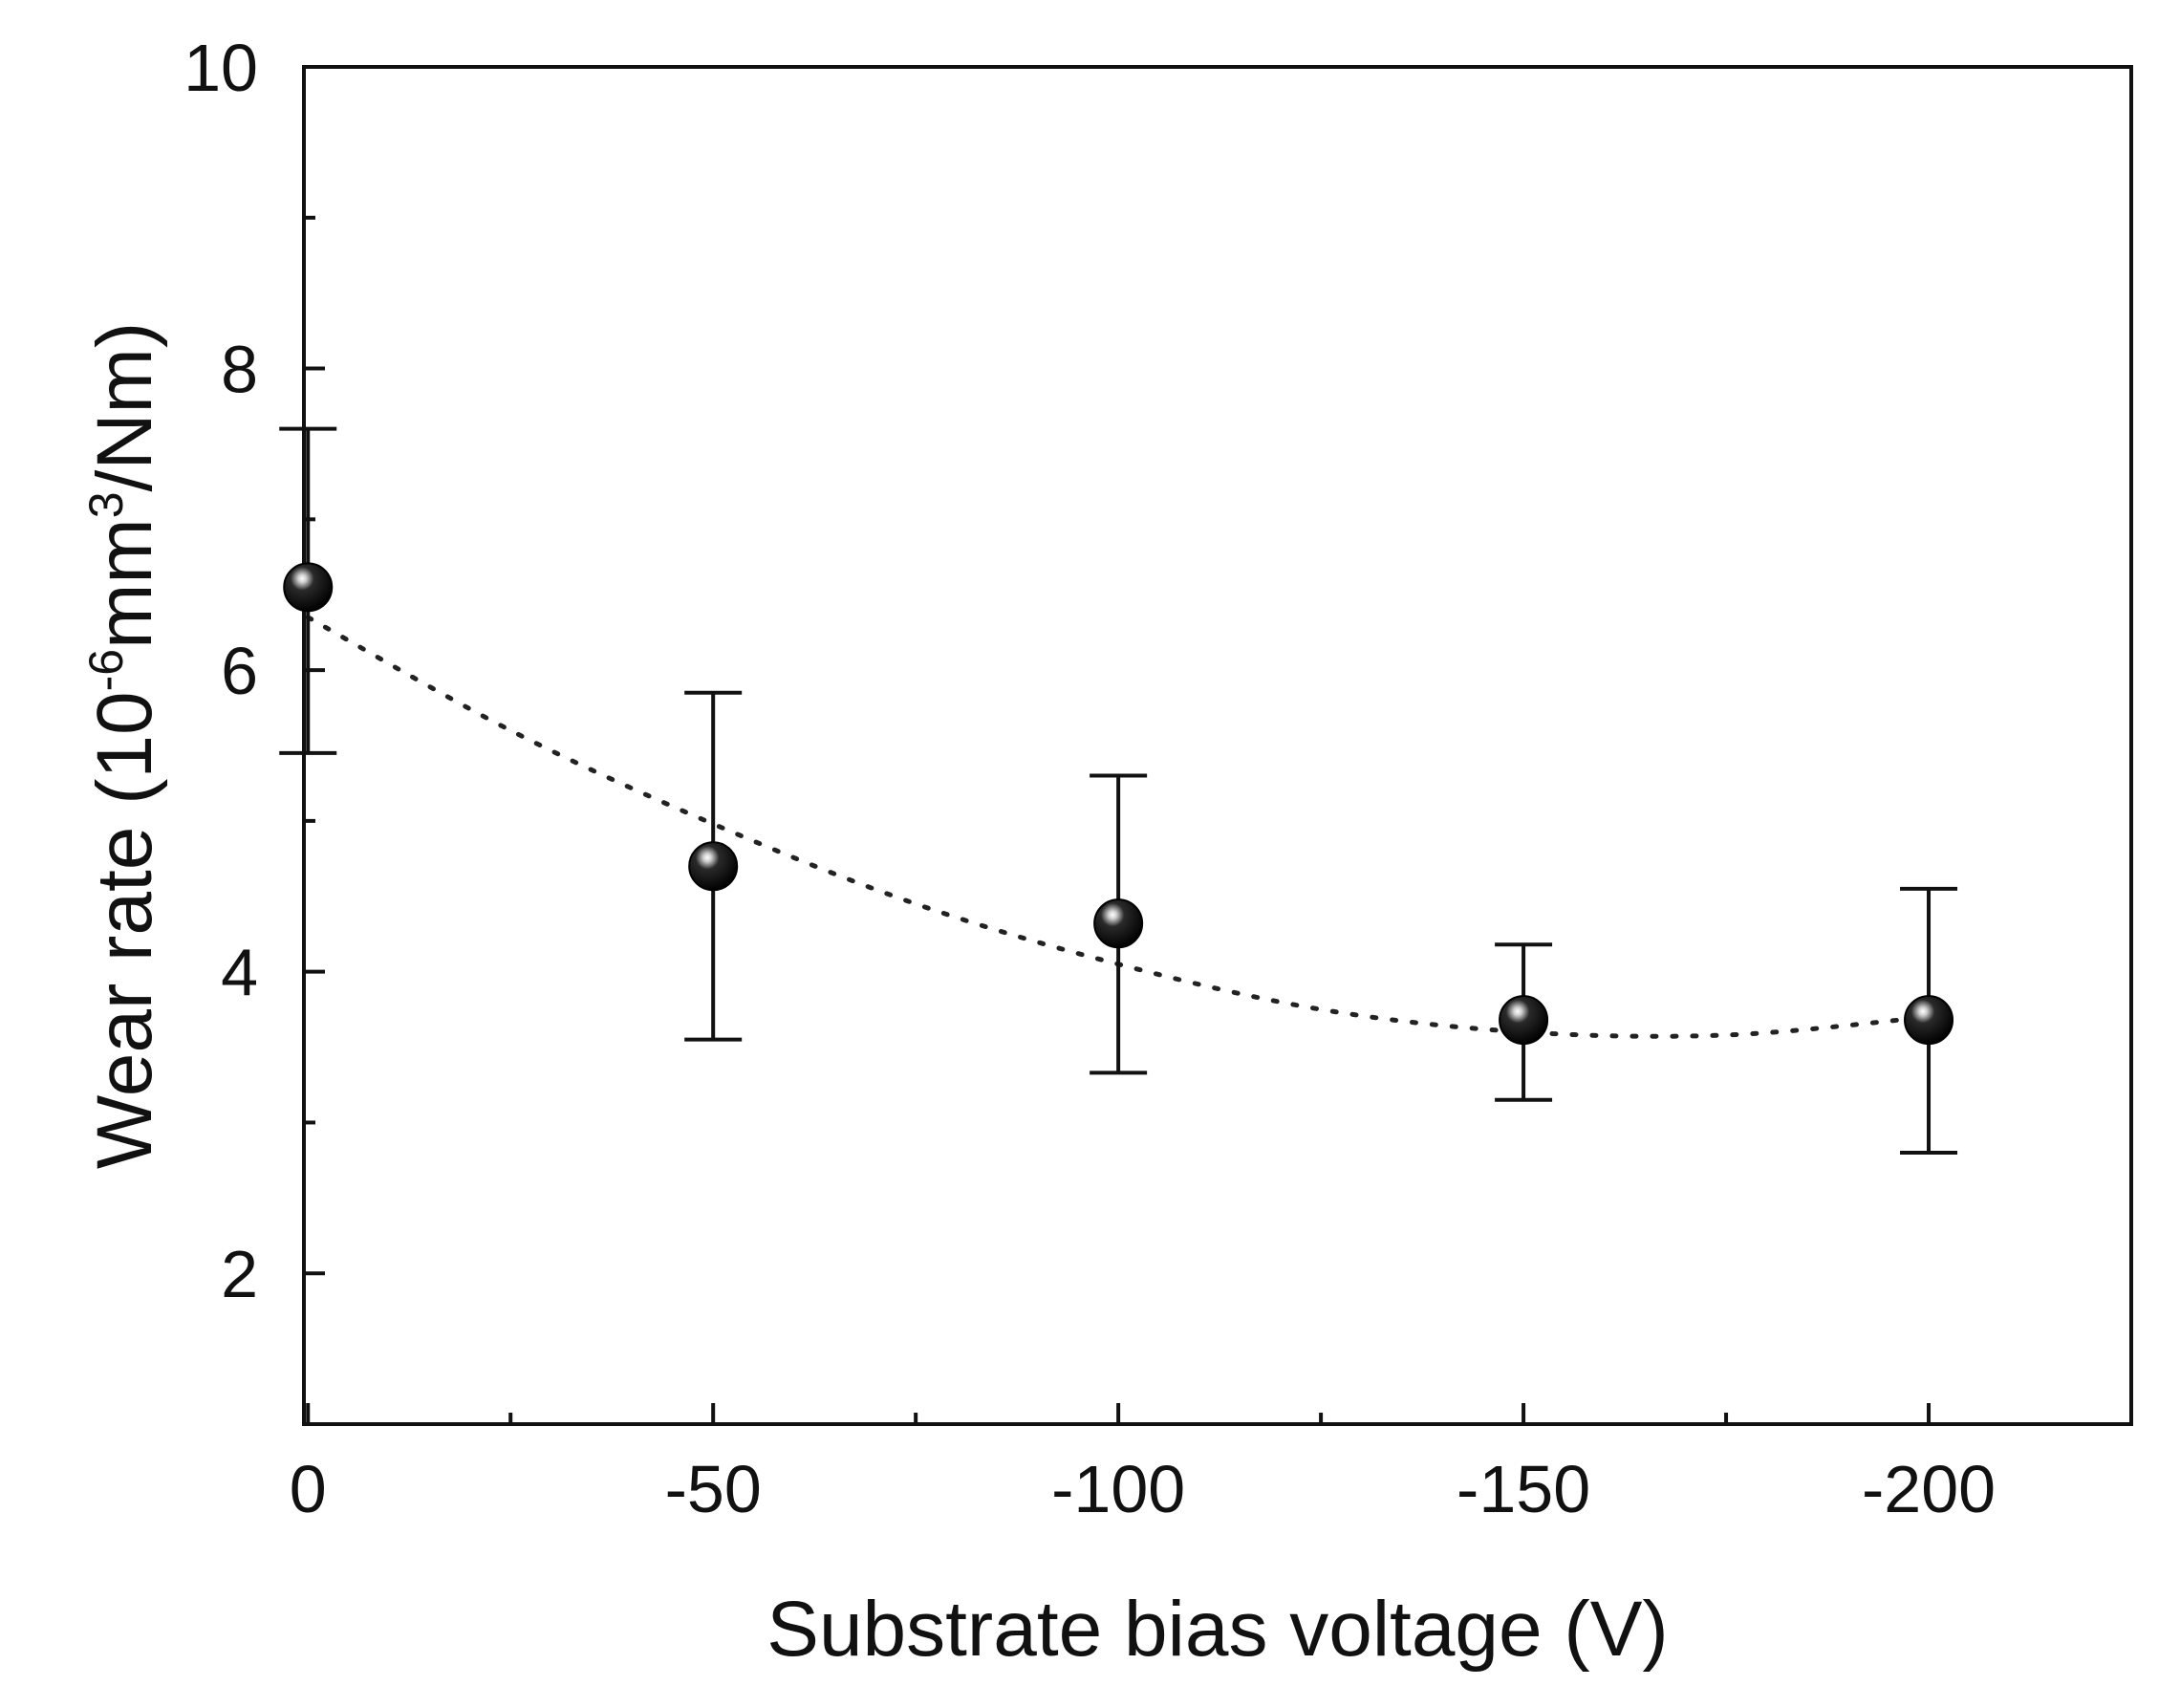 The width and height of the screenshot is (2180, 1708). Describe the element at coordinates (239, 370) in the screenshot. I see `y-tick-label: 8` at that location.